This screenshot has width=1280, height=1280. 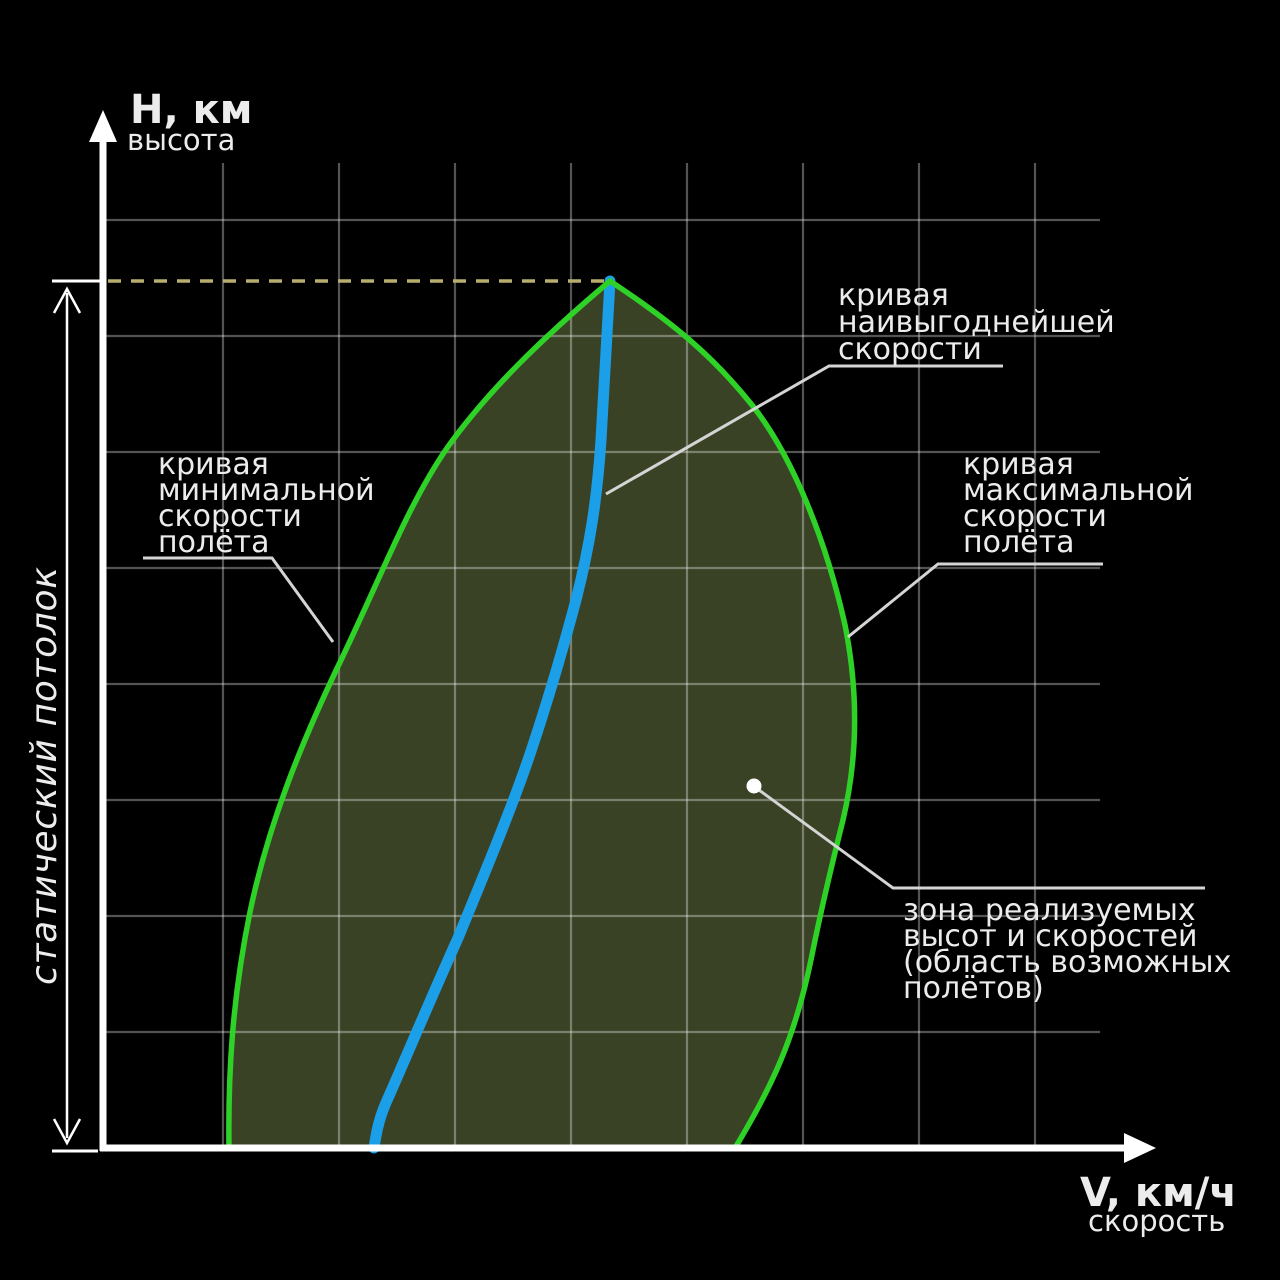 I want to click on best-speed-leader-line, so click(x=804, y=430).